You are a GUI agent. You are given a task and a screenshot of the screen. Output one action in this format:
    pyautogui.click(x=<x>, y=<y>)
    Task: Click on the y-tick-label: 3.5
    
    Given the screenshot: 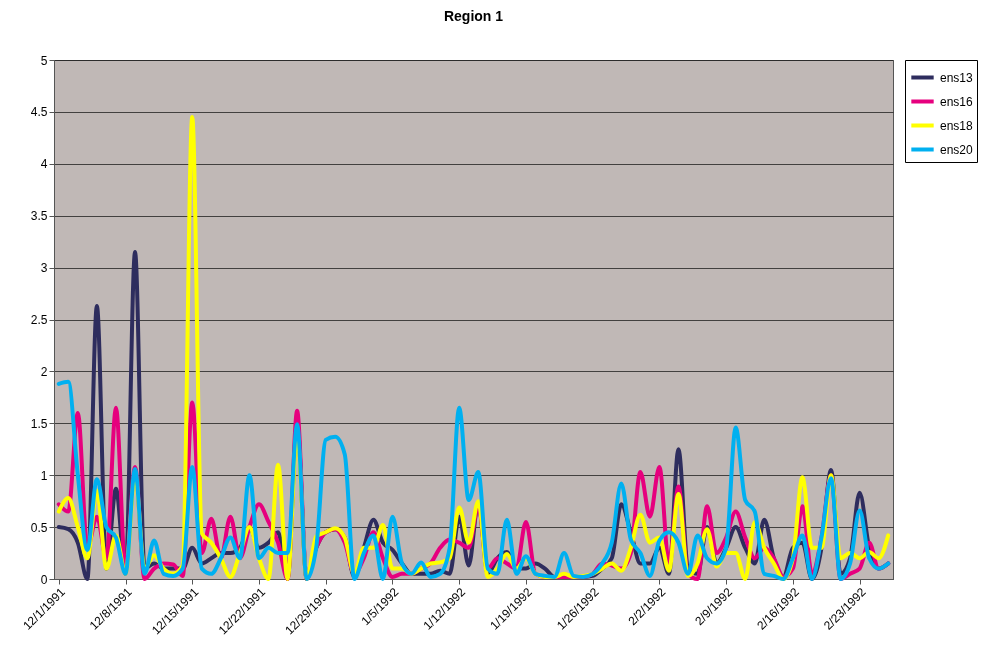 What is the action you would take?
    pyautogui.click(x=39, y=216)
    